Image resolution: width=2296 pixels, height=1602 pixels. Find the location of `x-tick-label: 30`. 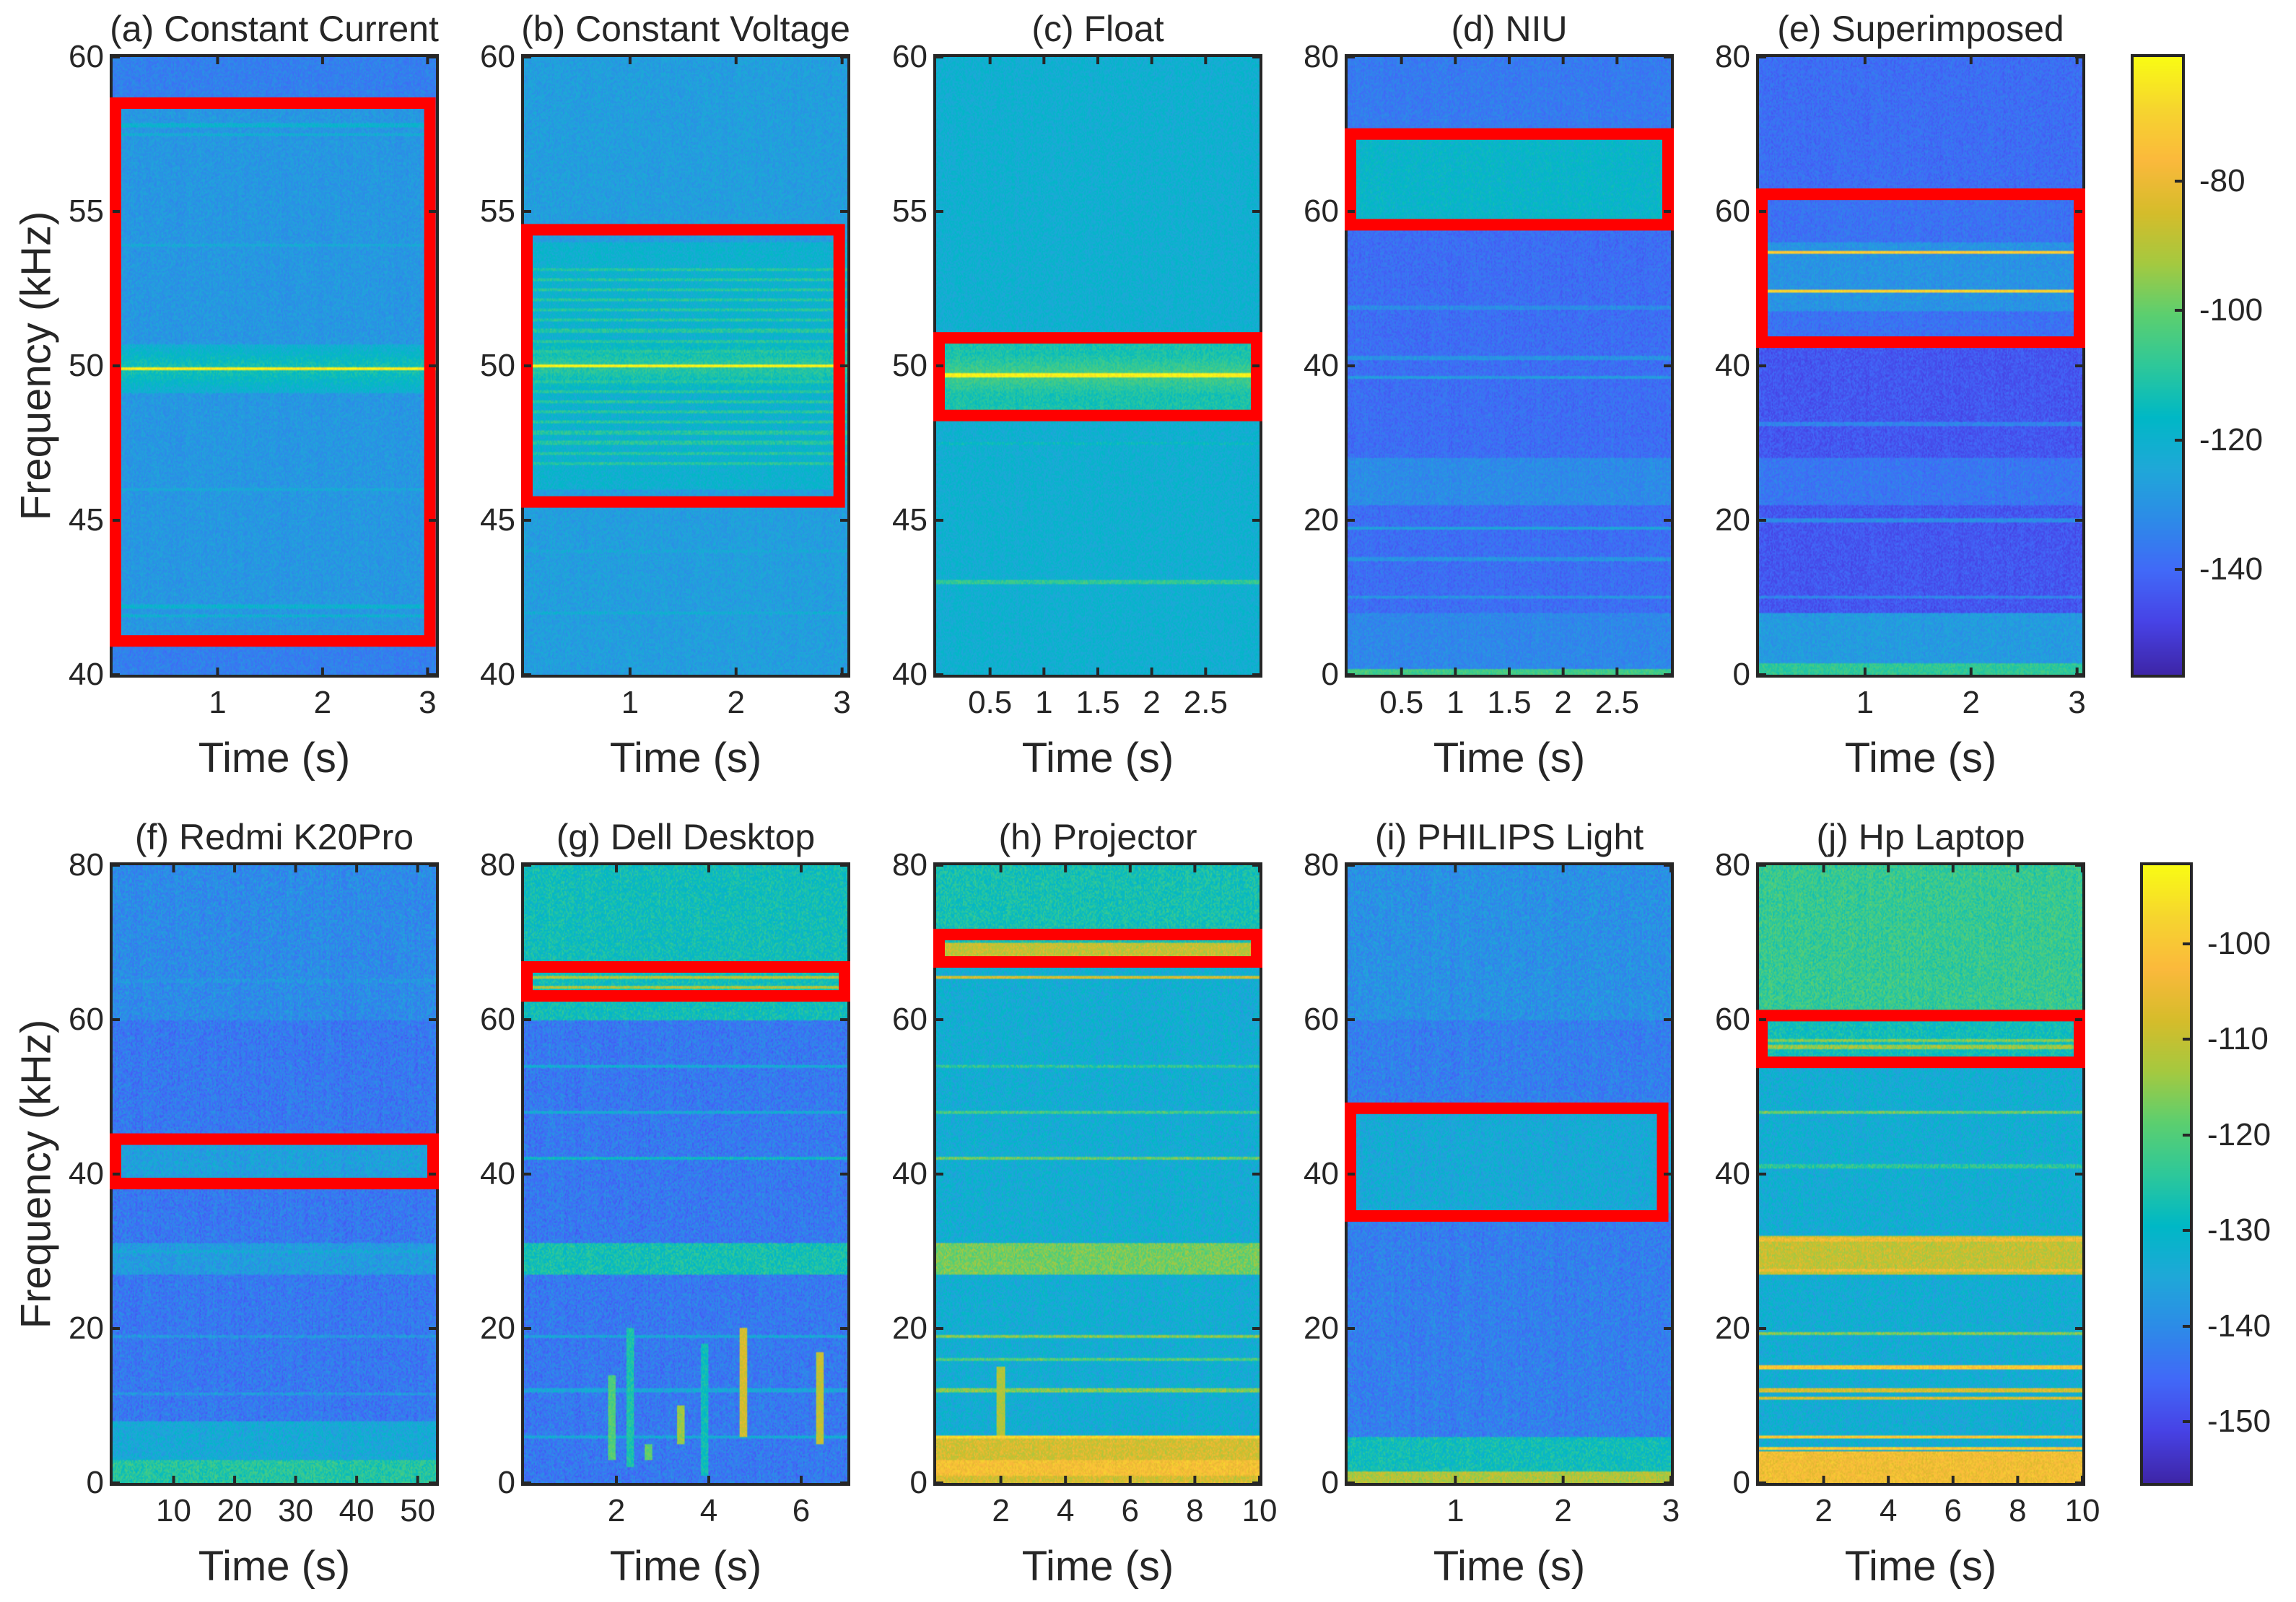

x-tick-label: 30 is located at coordinates (296, 1510).